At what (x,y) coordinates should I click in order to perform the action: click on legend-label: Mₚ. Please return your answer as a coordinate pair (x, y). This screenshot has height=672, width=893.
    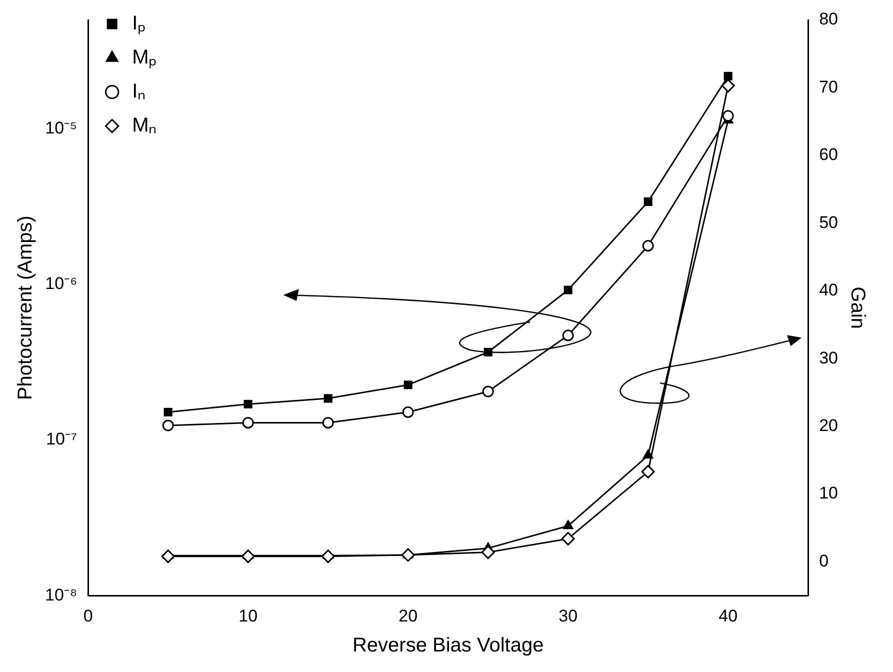
    Looking at the image, I should click on (144, 57).